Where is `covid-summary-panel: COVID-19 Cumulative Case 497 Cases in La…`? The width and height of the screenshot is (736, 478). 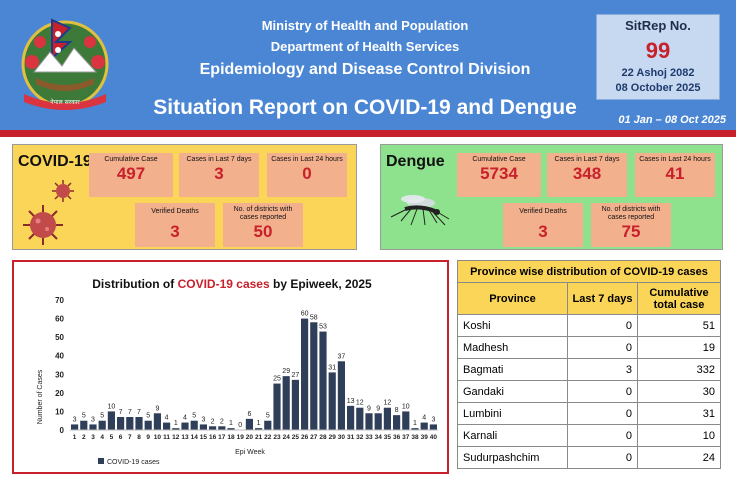 covid-summary-panel: COVID-19 Cumulative Case 497 Cases in La… is located at coordinates (184, 197).